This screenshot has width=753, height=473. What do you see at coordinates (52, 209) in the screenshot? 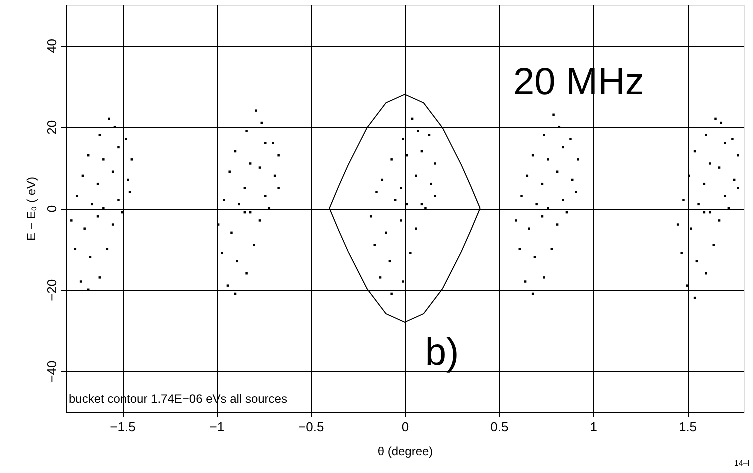
I see `y-tick-label: 0` at bounding box center [52, 209].